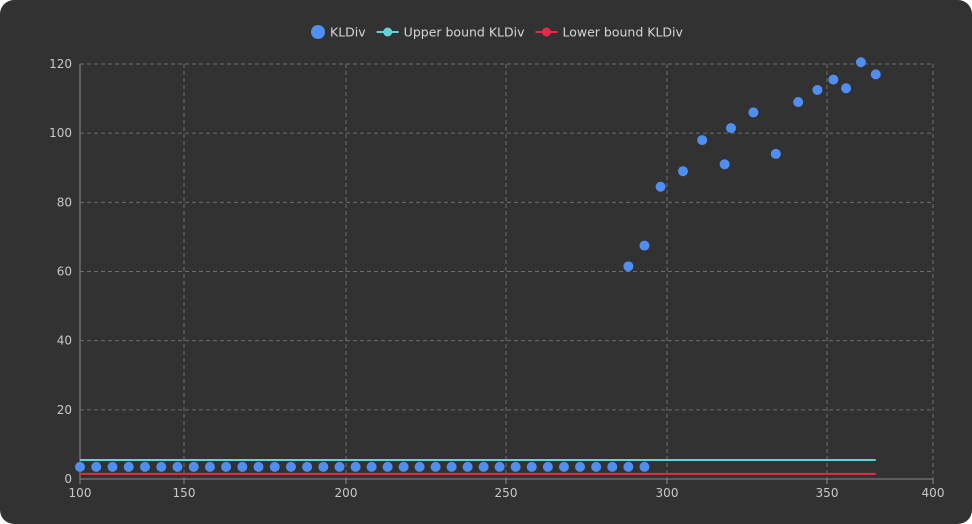  What do you see at coordinates (64, 202) in the screenshot?
I see `y-tick-label: 80` at bounding box center [64, 202].